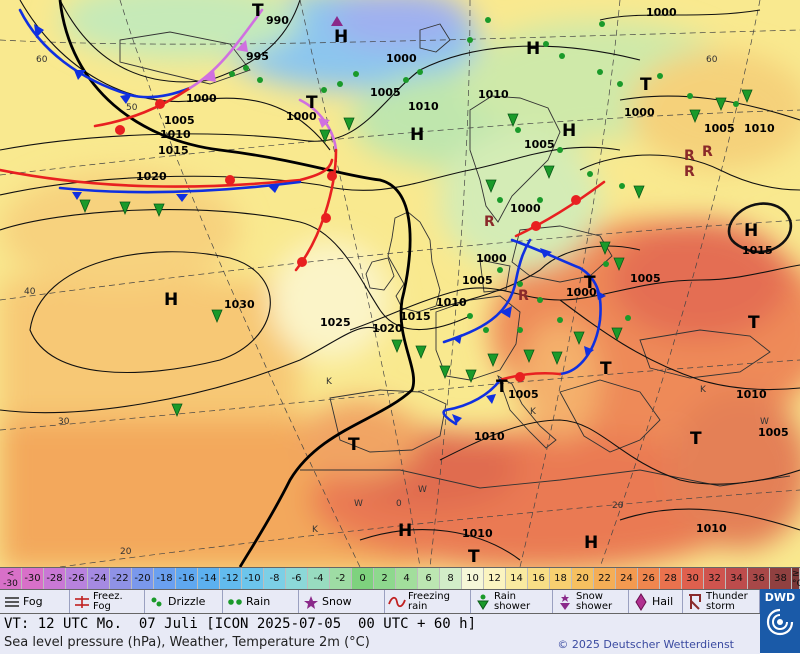 The height and width of the screenshot is (654, 800). I want to click on scale-cell-15: 0, so click(363, 579).